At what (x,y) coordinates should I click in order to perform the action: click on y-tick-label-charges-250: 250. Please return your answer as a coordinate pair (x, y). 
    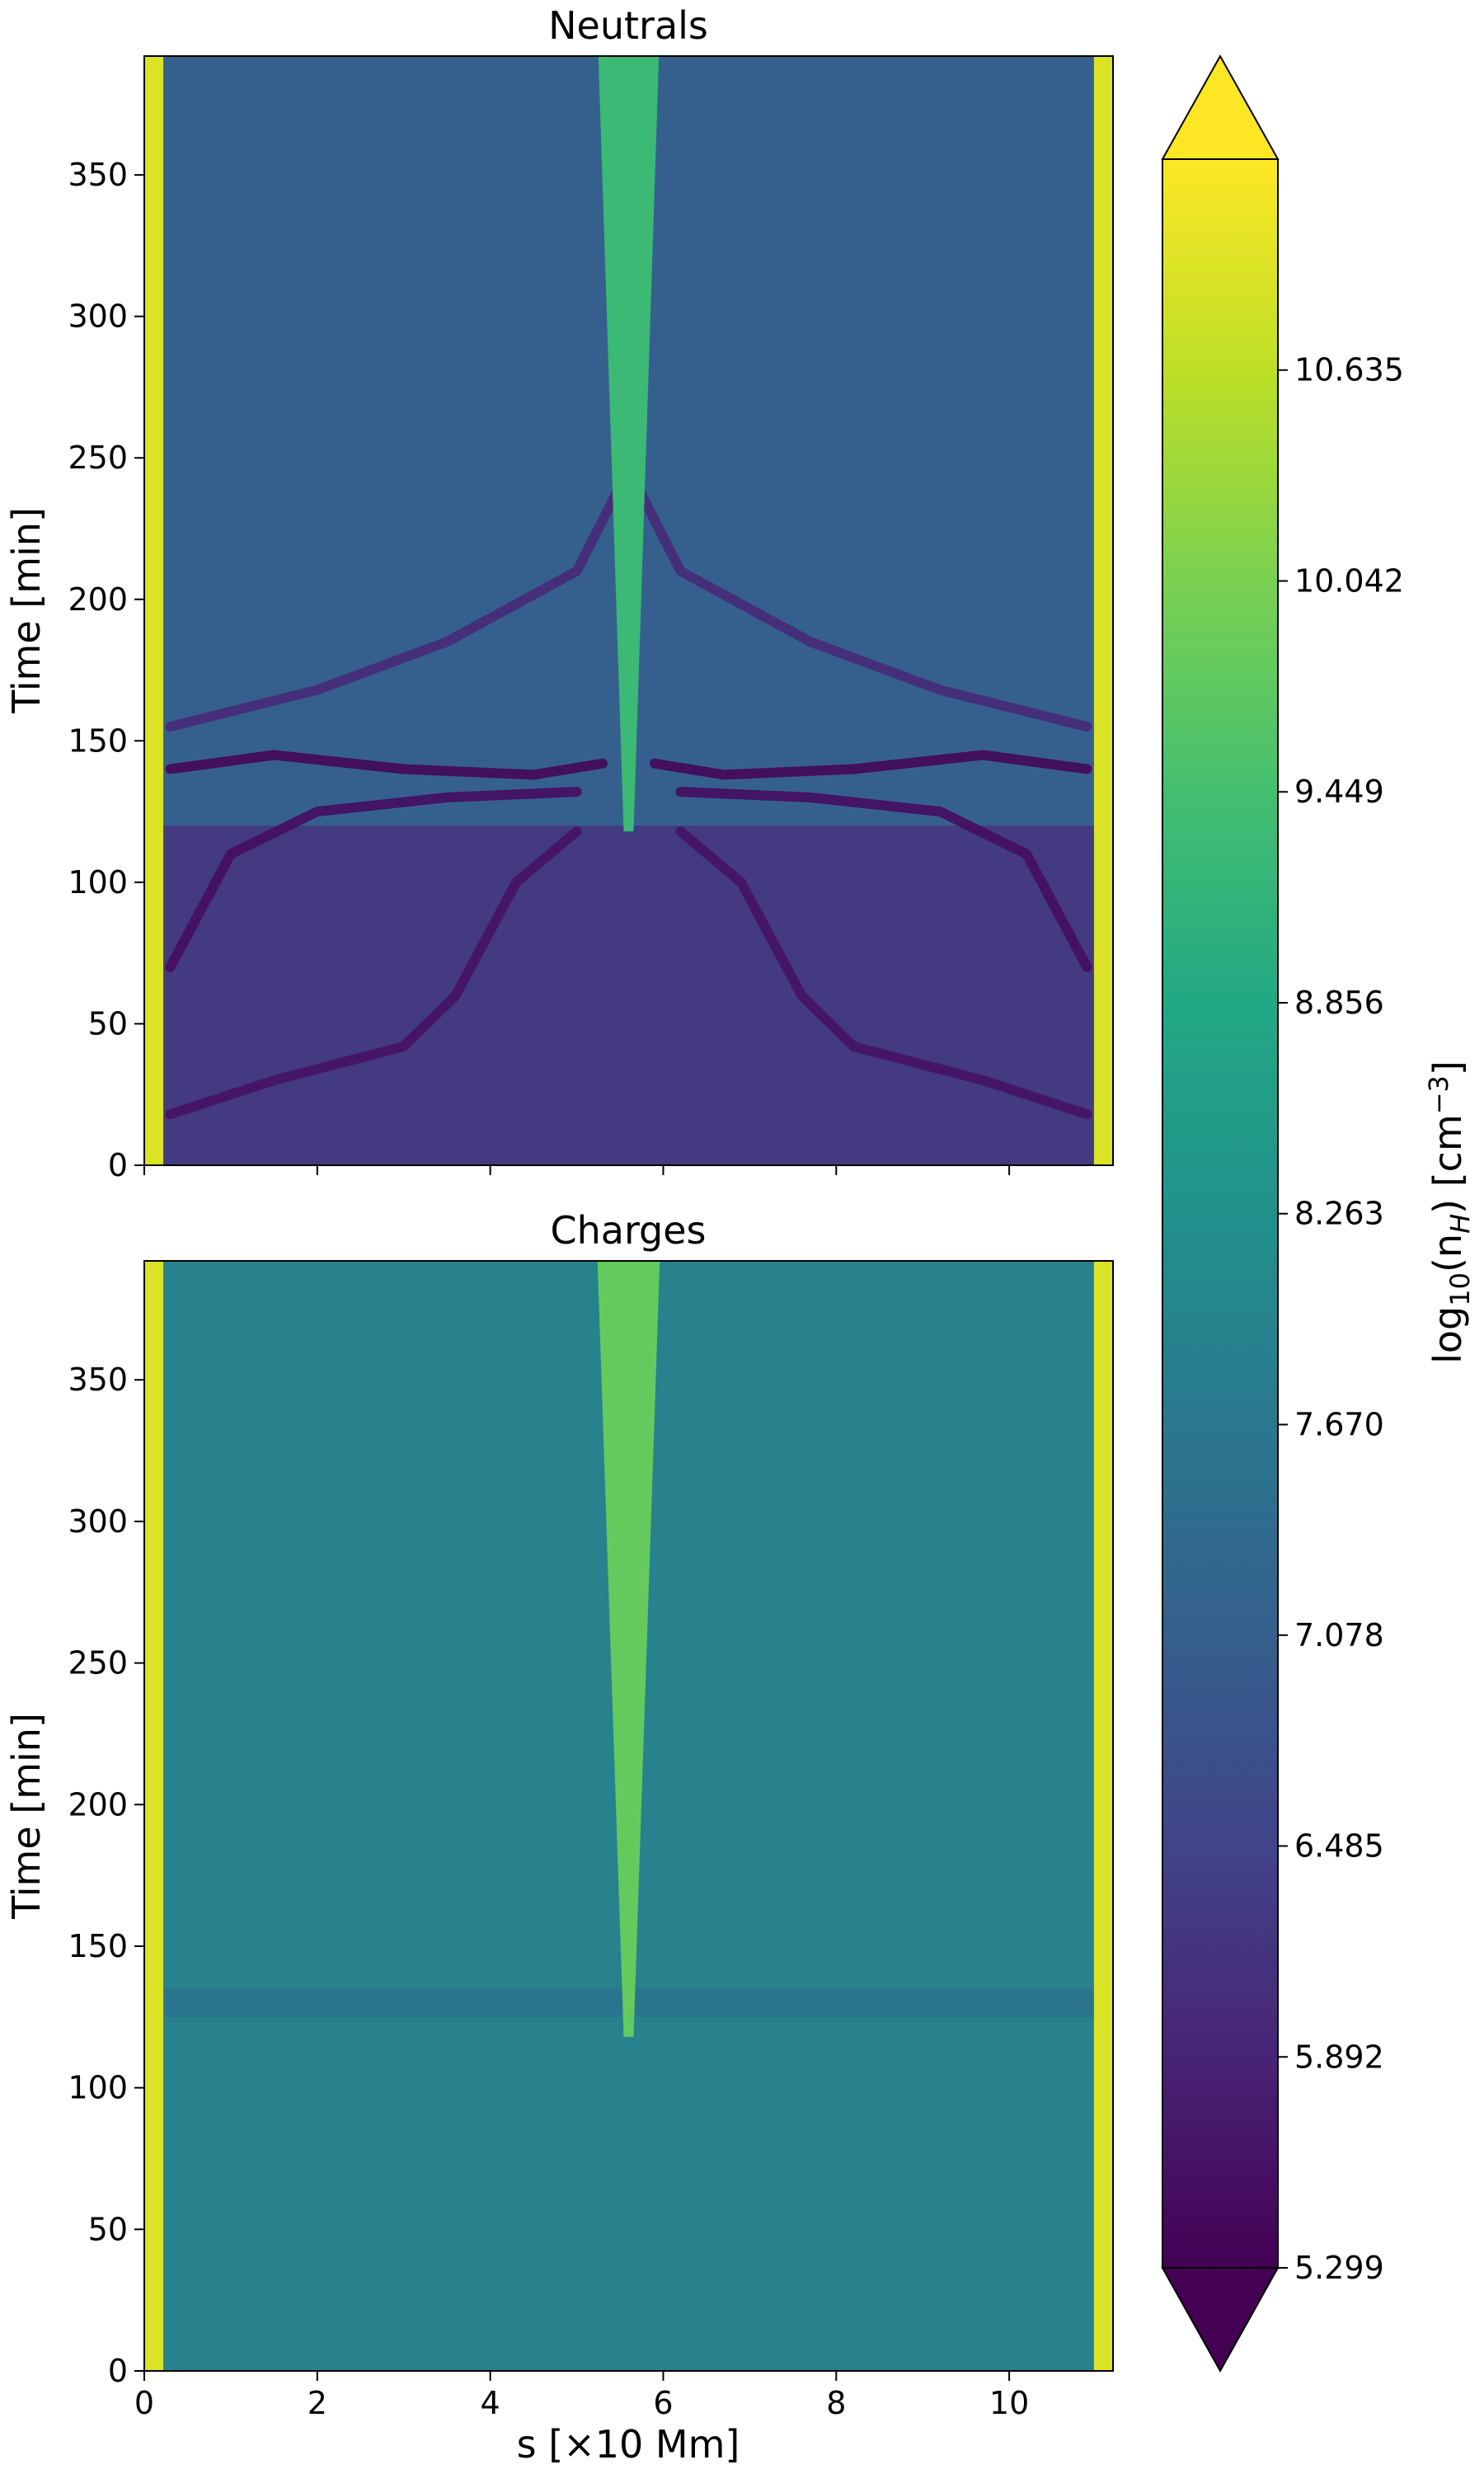
    Looking at the image, I should click on (98, 1663).